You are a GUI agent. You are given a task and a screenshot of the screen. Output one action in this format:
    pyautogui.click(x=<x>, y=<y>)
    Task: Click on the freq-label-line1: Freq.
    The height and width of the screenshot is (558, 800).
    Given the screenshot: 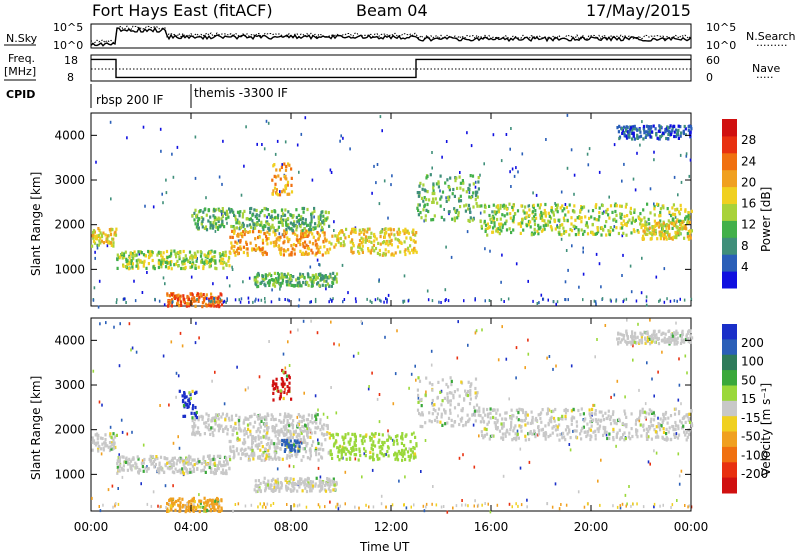 What is the action you would take?
    pyautogui.click(x=21, y=58)
    